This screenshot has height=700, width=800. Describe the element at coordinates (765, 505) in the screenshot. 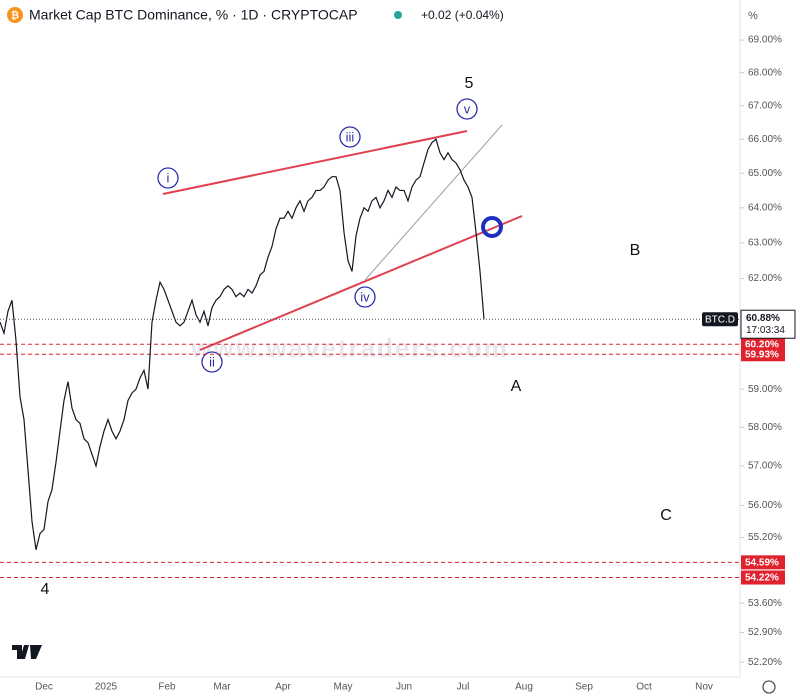

I see `y-tick-label: 56.00%` at that location.